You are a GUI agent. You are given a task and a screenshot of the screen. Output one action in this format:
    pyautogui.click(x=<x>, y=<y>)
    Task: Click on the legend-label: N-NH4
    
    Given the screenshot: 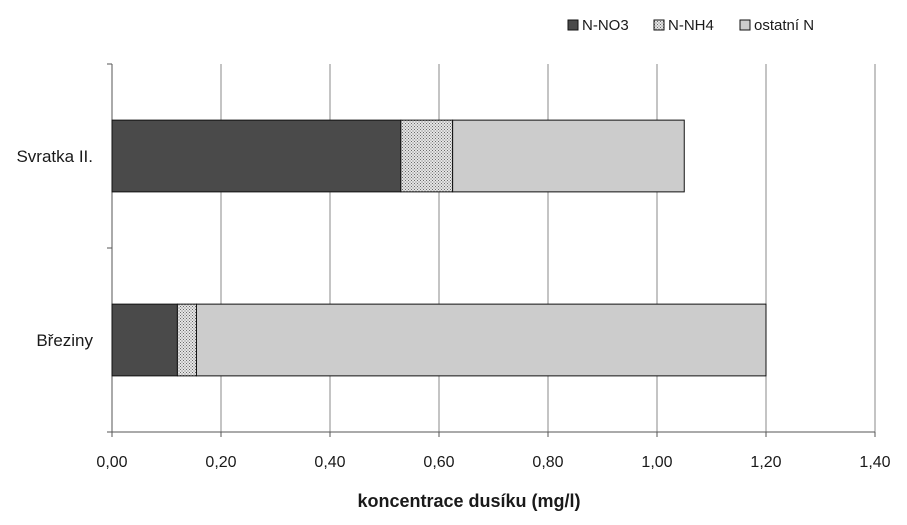 What is the action you would take?
    pyautogui.click(x=691, y=25)
    